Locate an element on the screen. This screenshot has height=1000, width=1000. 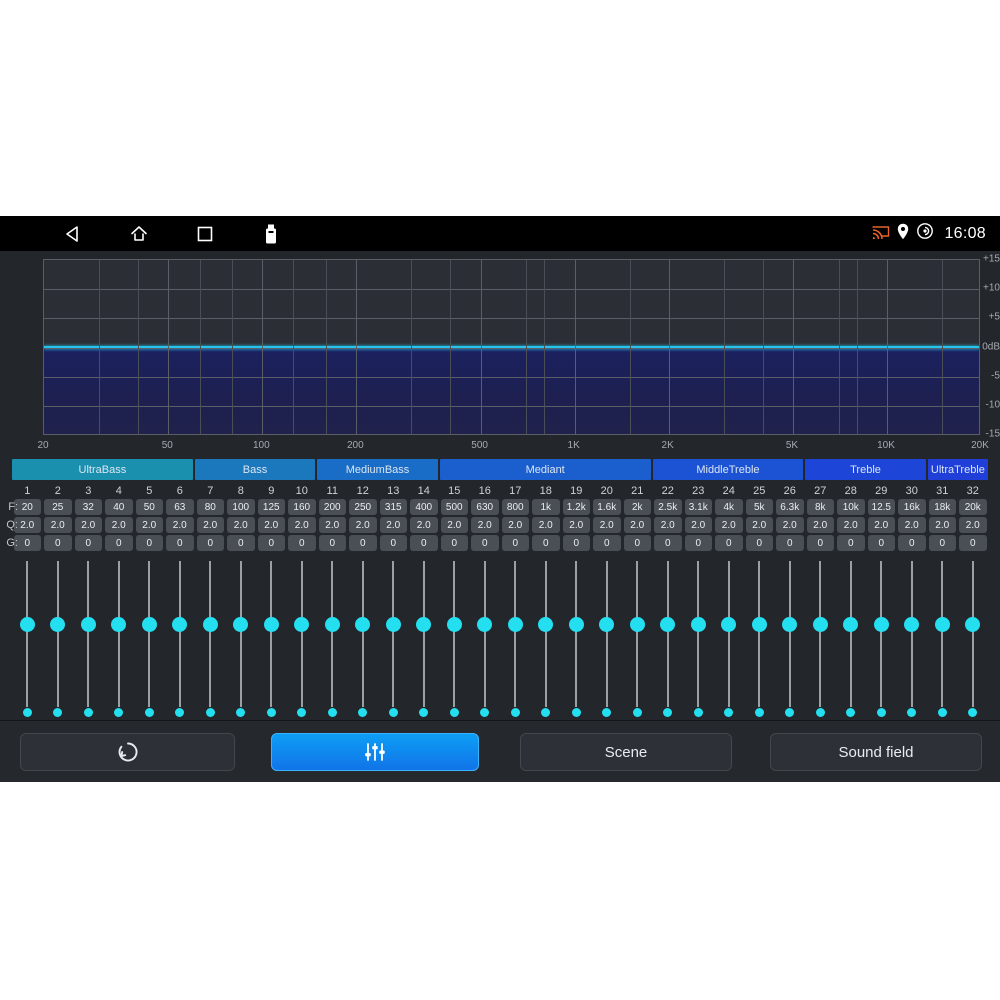
recents-nav-icon is located at coordinates (205, 233).